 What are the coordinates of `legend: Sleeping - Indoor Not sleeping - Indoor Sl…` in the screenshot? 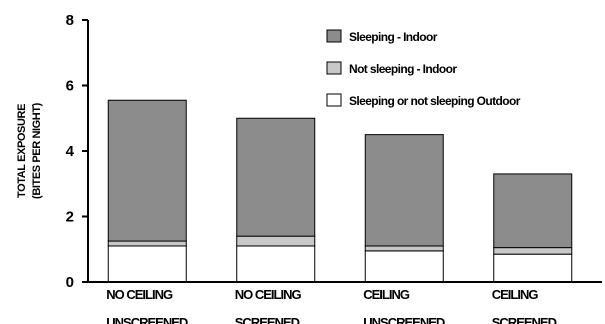 It's located at (423, 68).